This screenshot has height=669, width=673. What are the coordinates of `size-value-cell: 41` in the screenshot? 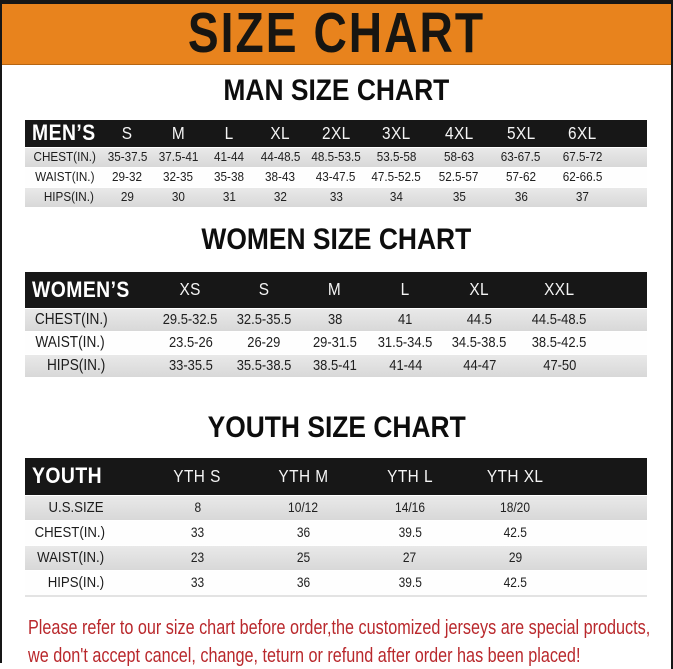 It's located at (405, 319).